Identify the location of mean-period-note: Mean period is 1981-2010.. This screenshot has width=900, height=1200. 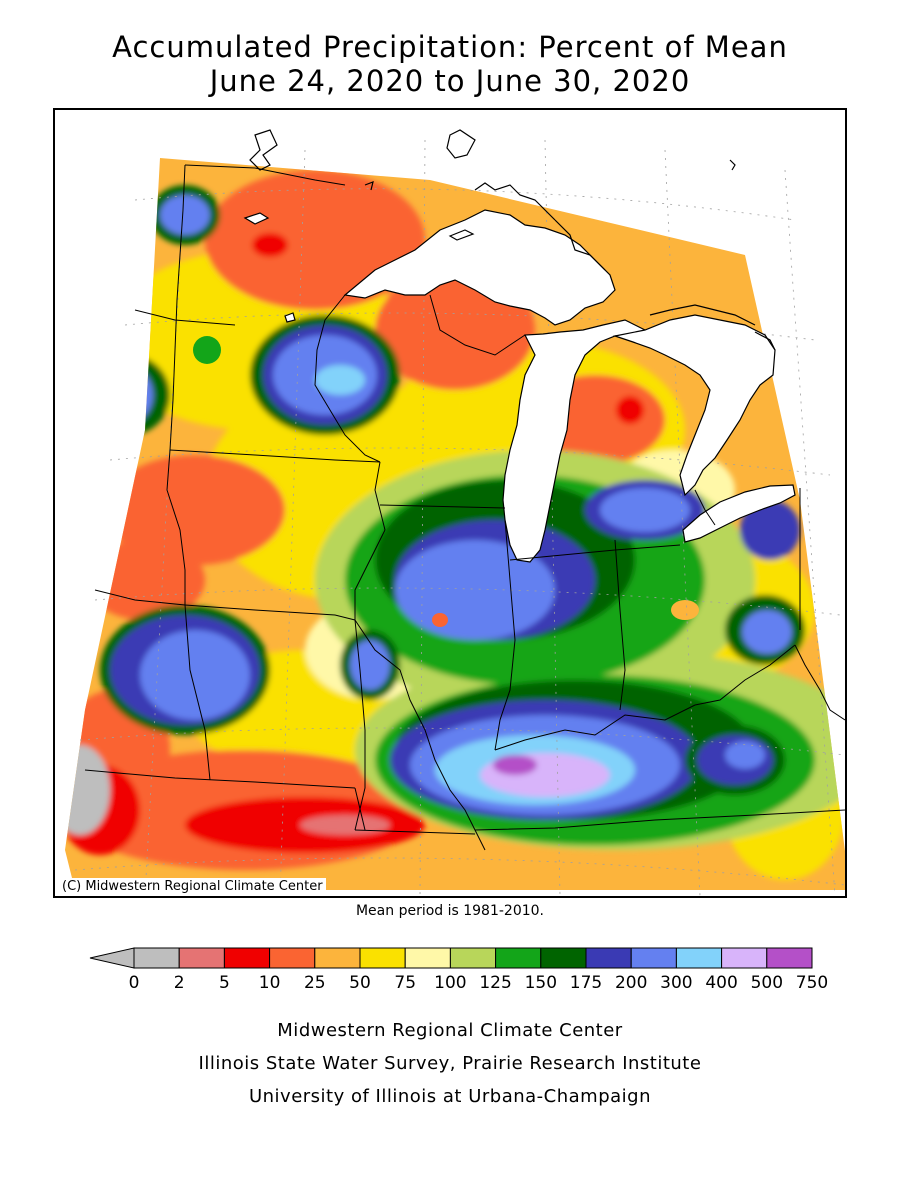
(450, 911).